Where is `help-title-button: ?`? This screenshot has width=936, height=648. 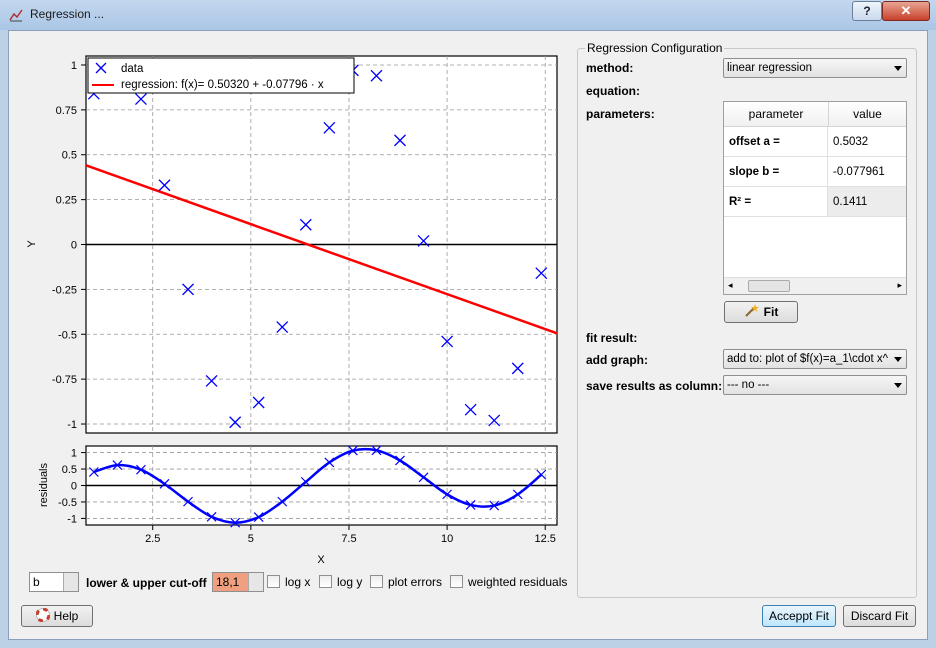 help-title-button: ? is located at coordinates (867, 11).